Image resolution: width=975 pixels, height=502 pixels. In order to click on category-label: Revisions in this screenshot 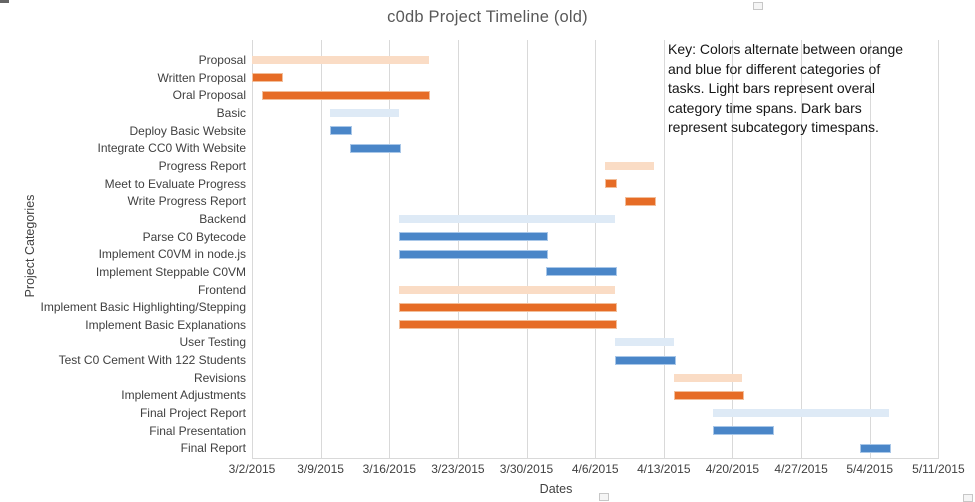, I will do `click(219, 377)`.